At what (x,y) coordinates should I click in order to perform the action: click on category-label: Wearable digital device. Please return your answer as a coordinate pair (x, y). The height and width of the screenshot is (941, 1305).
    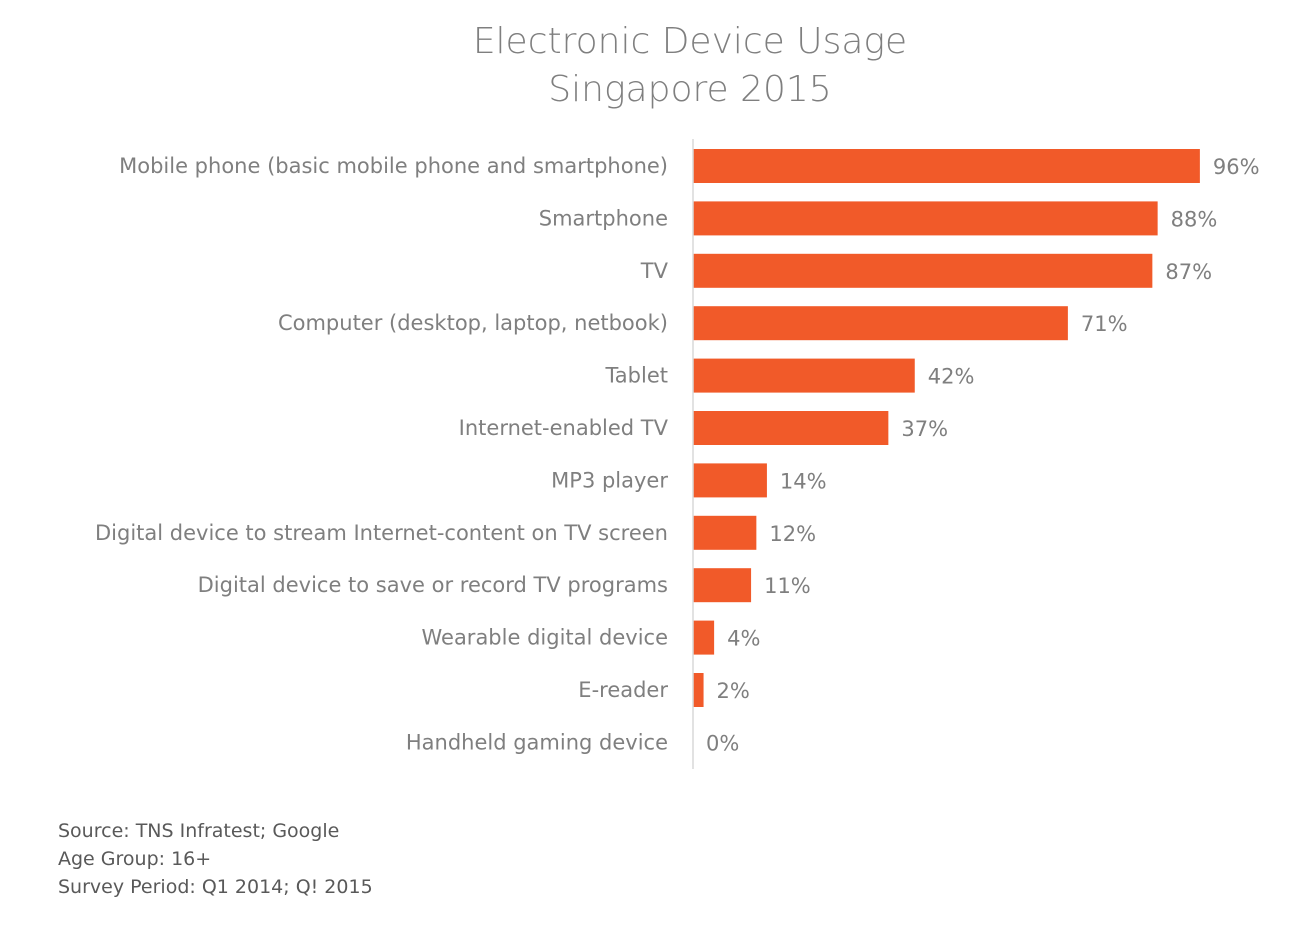
    Looking at the image, I should click on (544, 638).